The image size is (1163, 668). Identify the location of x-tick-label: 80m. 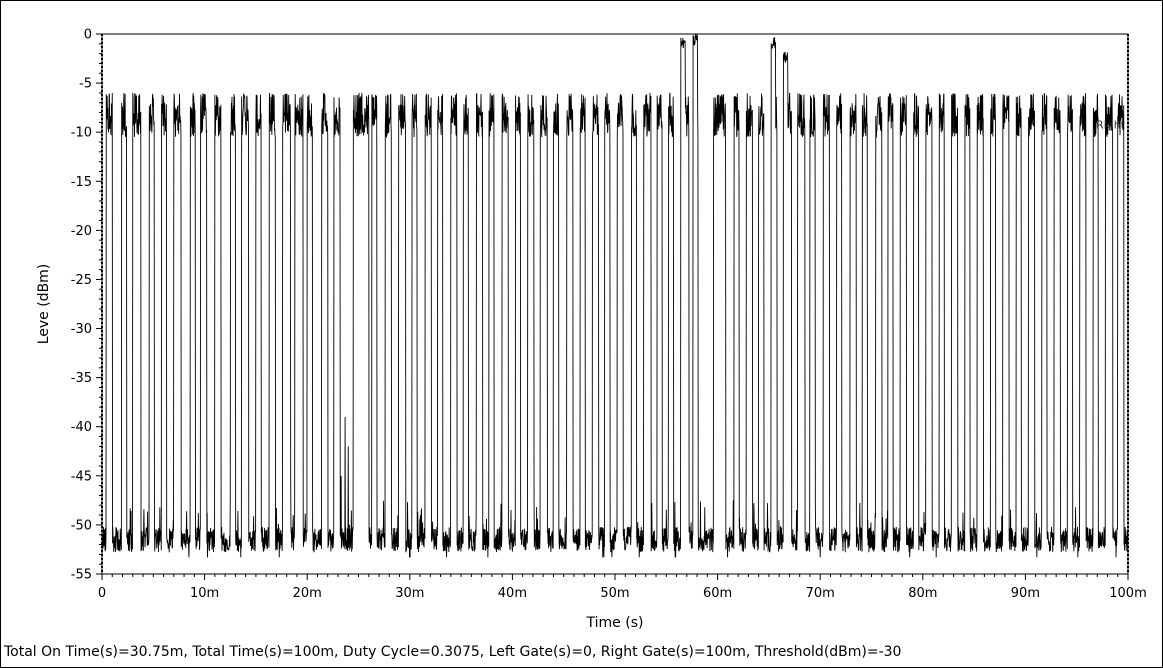
(922, 593).